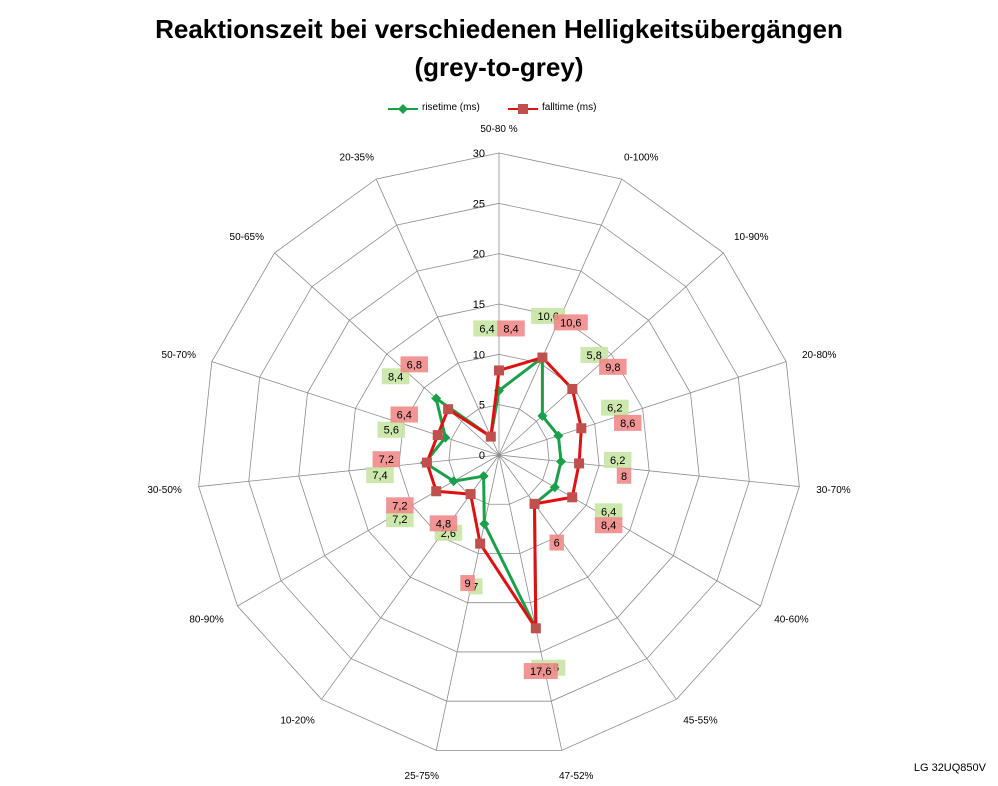  I want to click on falltime-data-label: 17,6, so click(540, 672).